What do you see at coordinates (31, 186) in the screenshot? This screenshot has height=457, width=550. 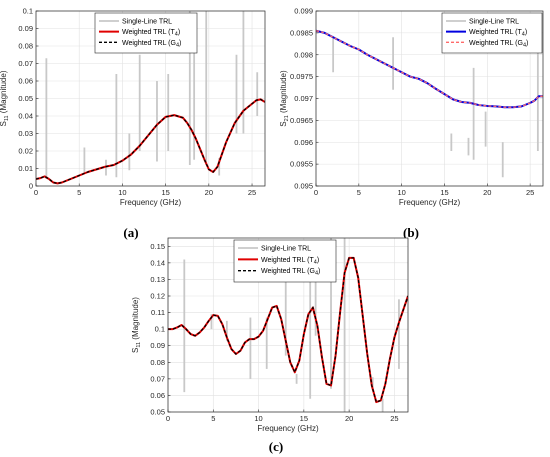 I see `y-tick-label: 0` at bounding box center [31, 186].